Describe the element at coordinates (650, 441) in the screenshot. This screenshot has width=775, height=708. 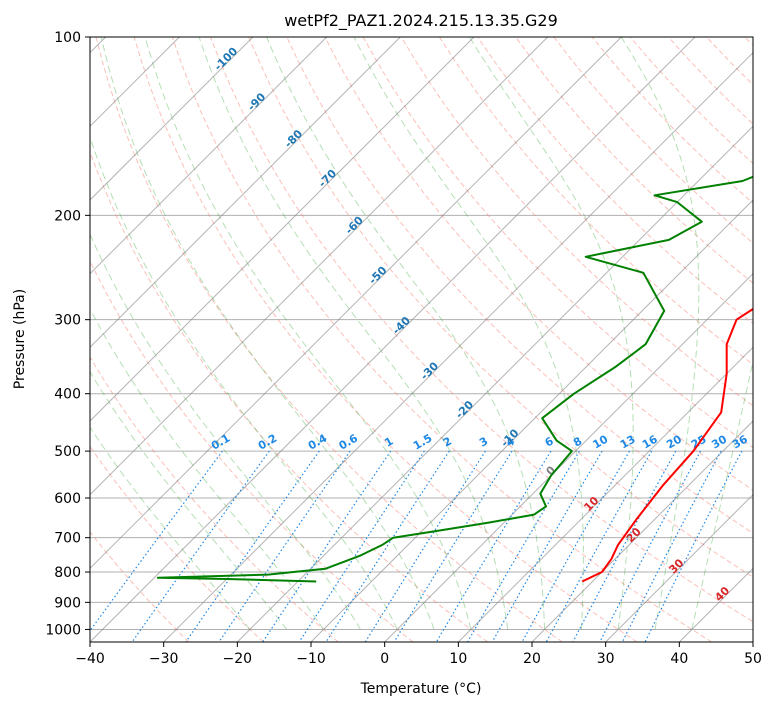
I see `mixing-ratio-label: 16` at that location.